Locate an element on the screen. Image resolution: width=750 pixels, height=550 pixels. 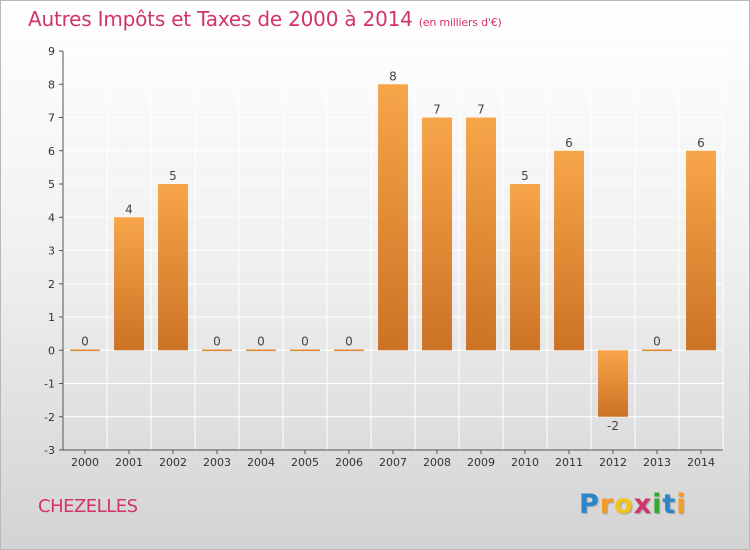
y-tick-label: -1 is located at coordinates (49, 384).